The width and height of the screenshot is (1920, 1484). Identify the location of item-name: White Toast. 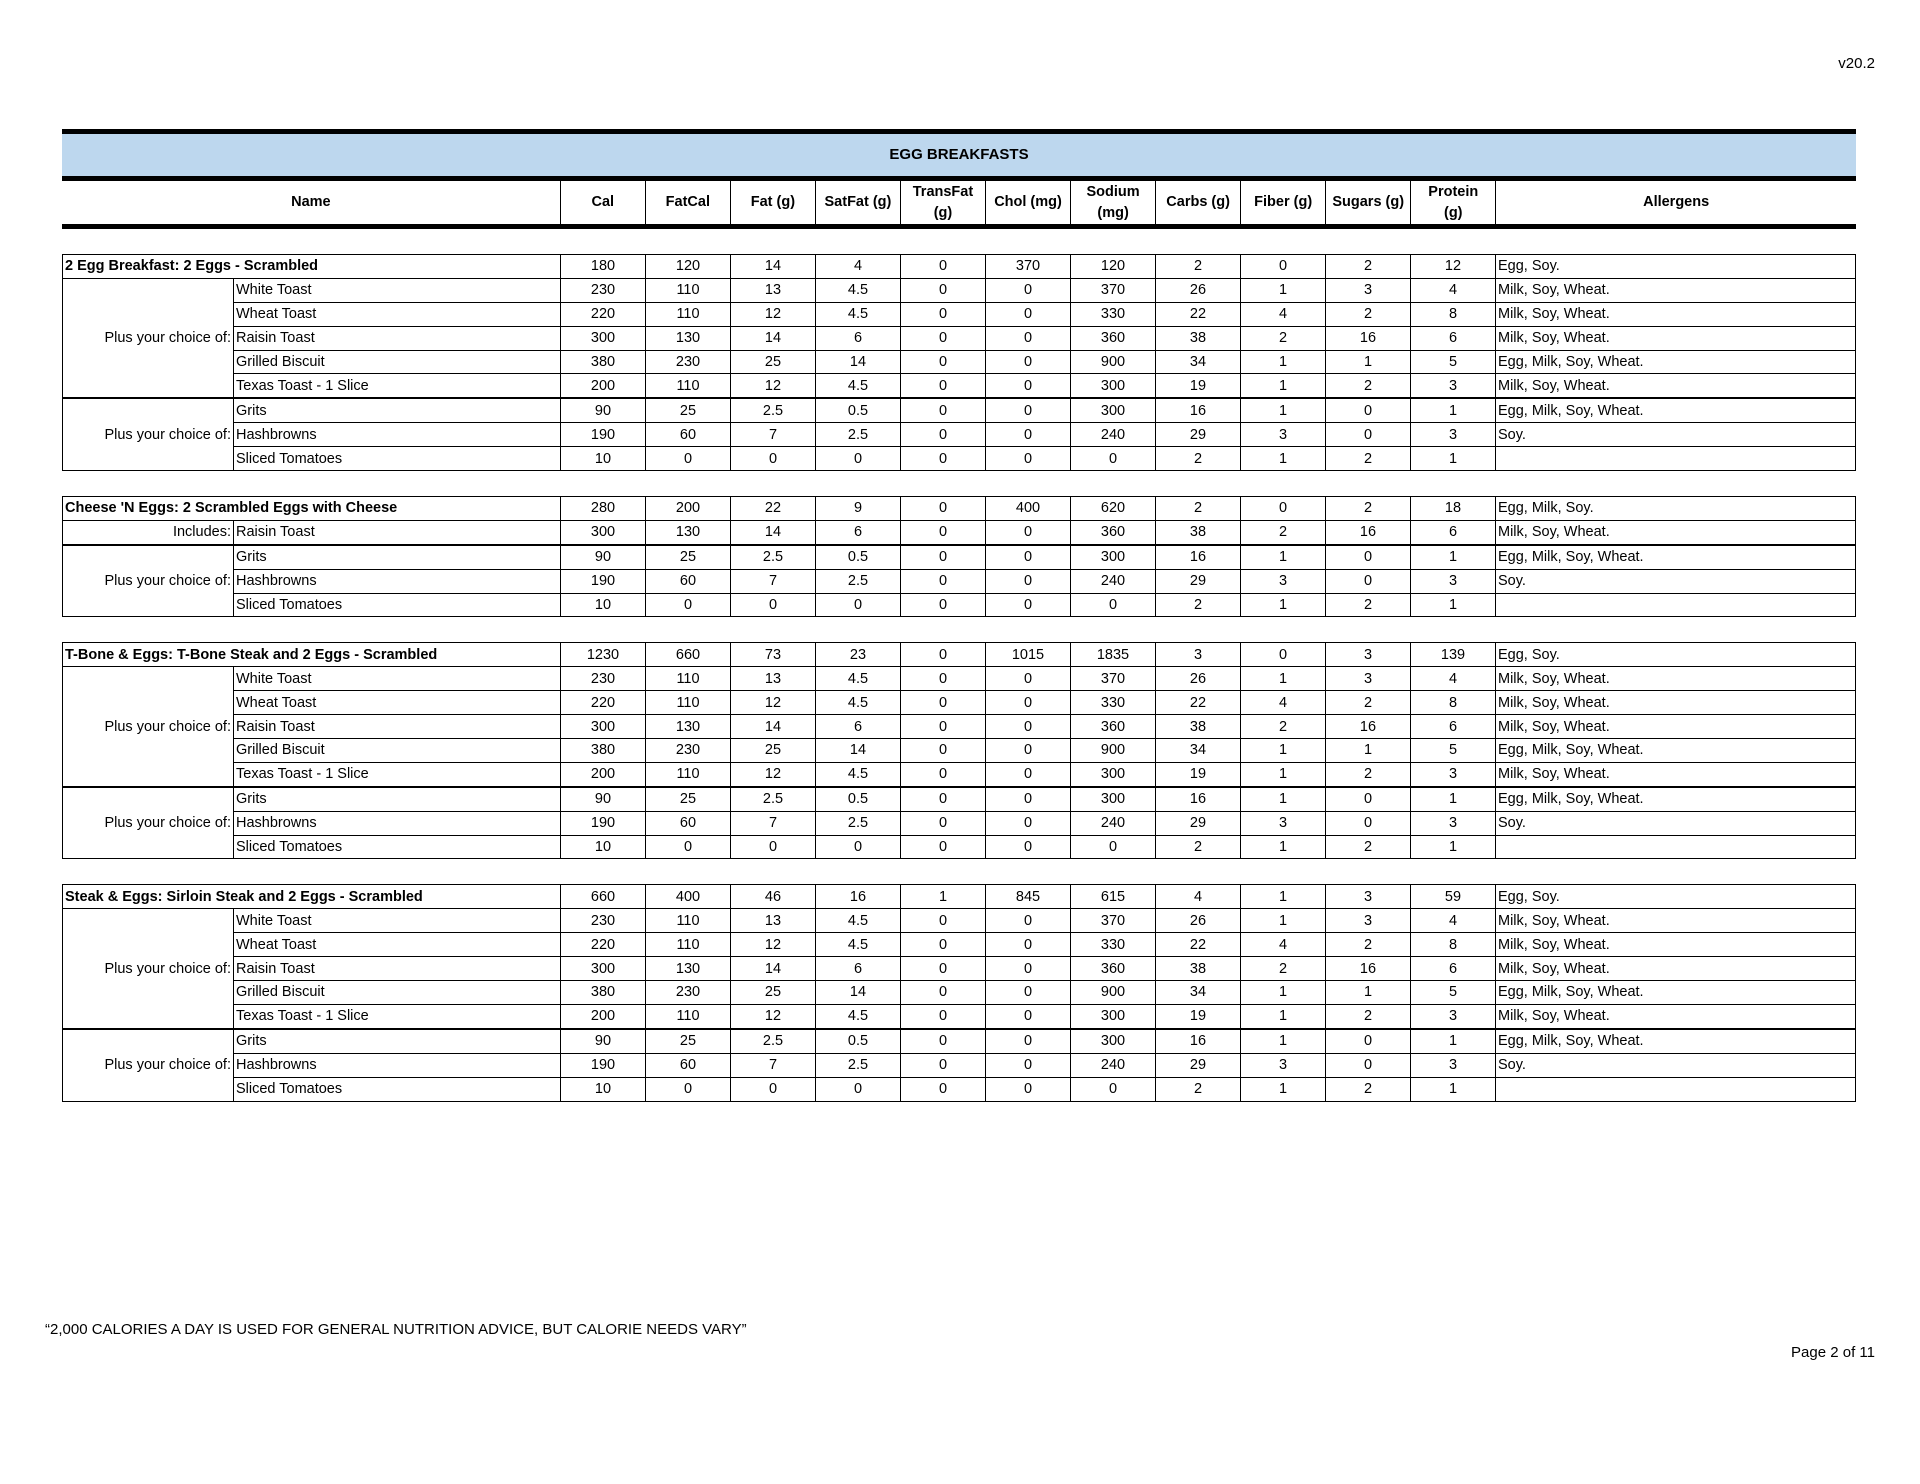
(397, 921).